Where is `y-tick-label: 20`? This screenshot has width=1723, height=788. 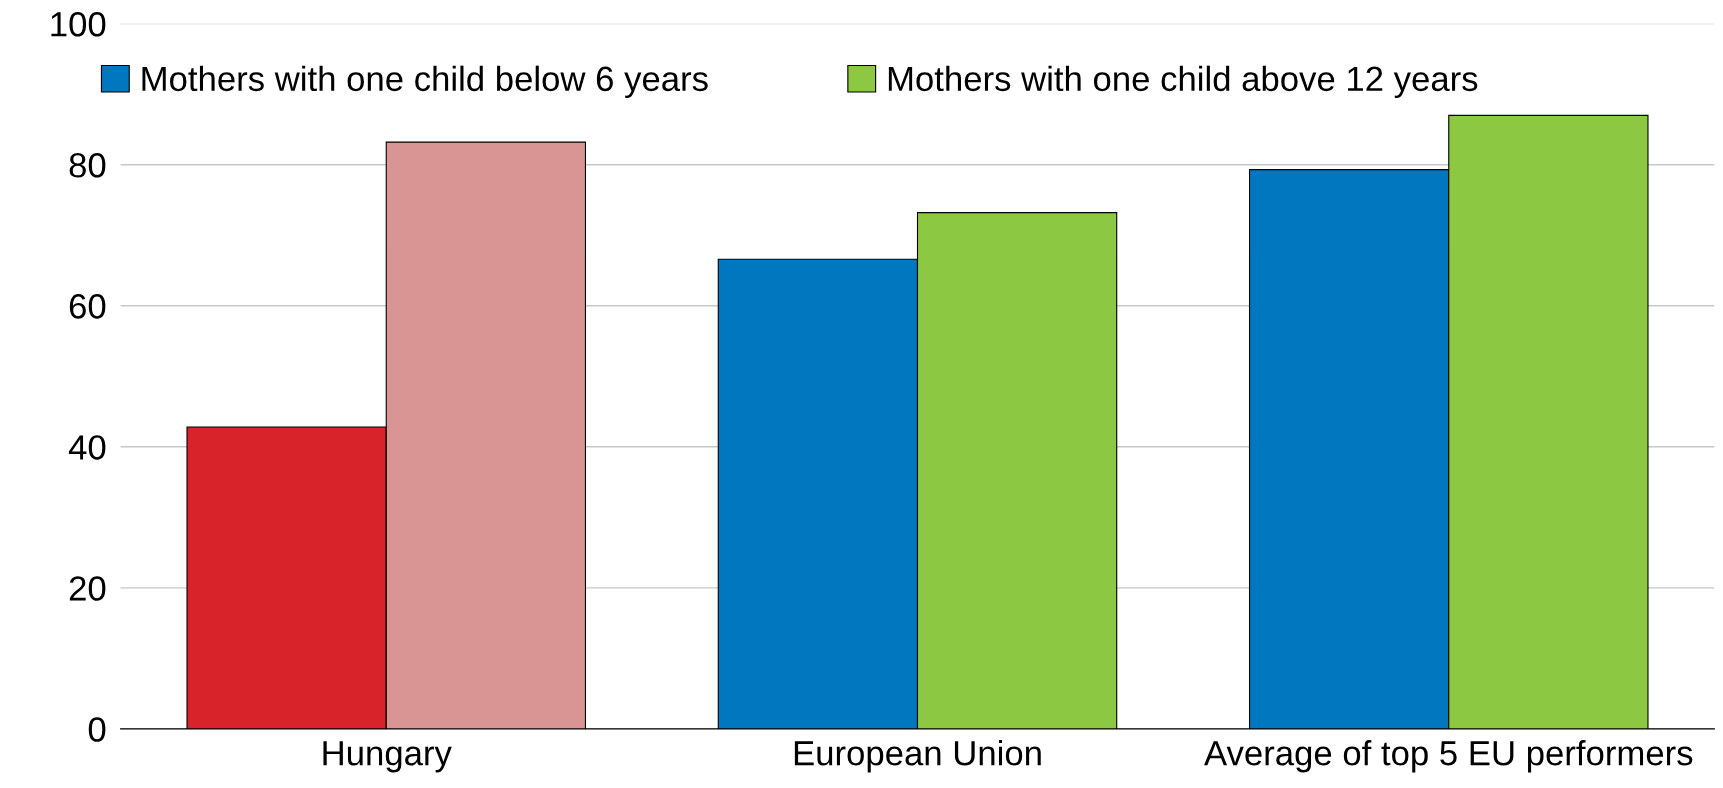 y-tick-label: 20 is located at coordinates (87, 588).